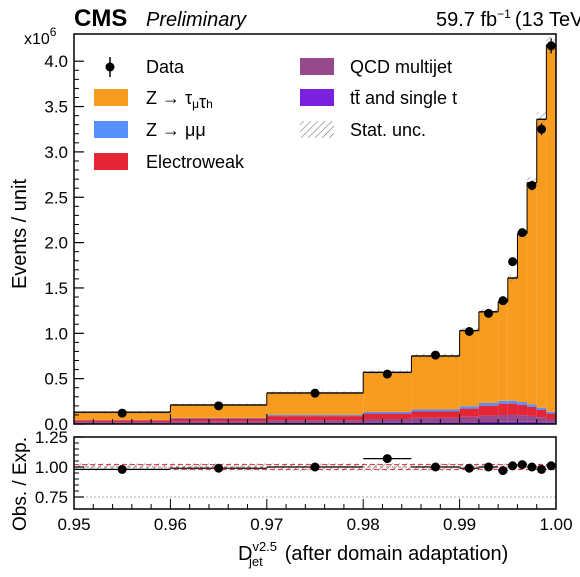 This screenshot has height=577, width=580. What do you see at coordinates (56, 61) in the screenshot?
I see `y-tick-label-8: 4.0` at bounding box center [56, 61].